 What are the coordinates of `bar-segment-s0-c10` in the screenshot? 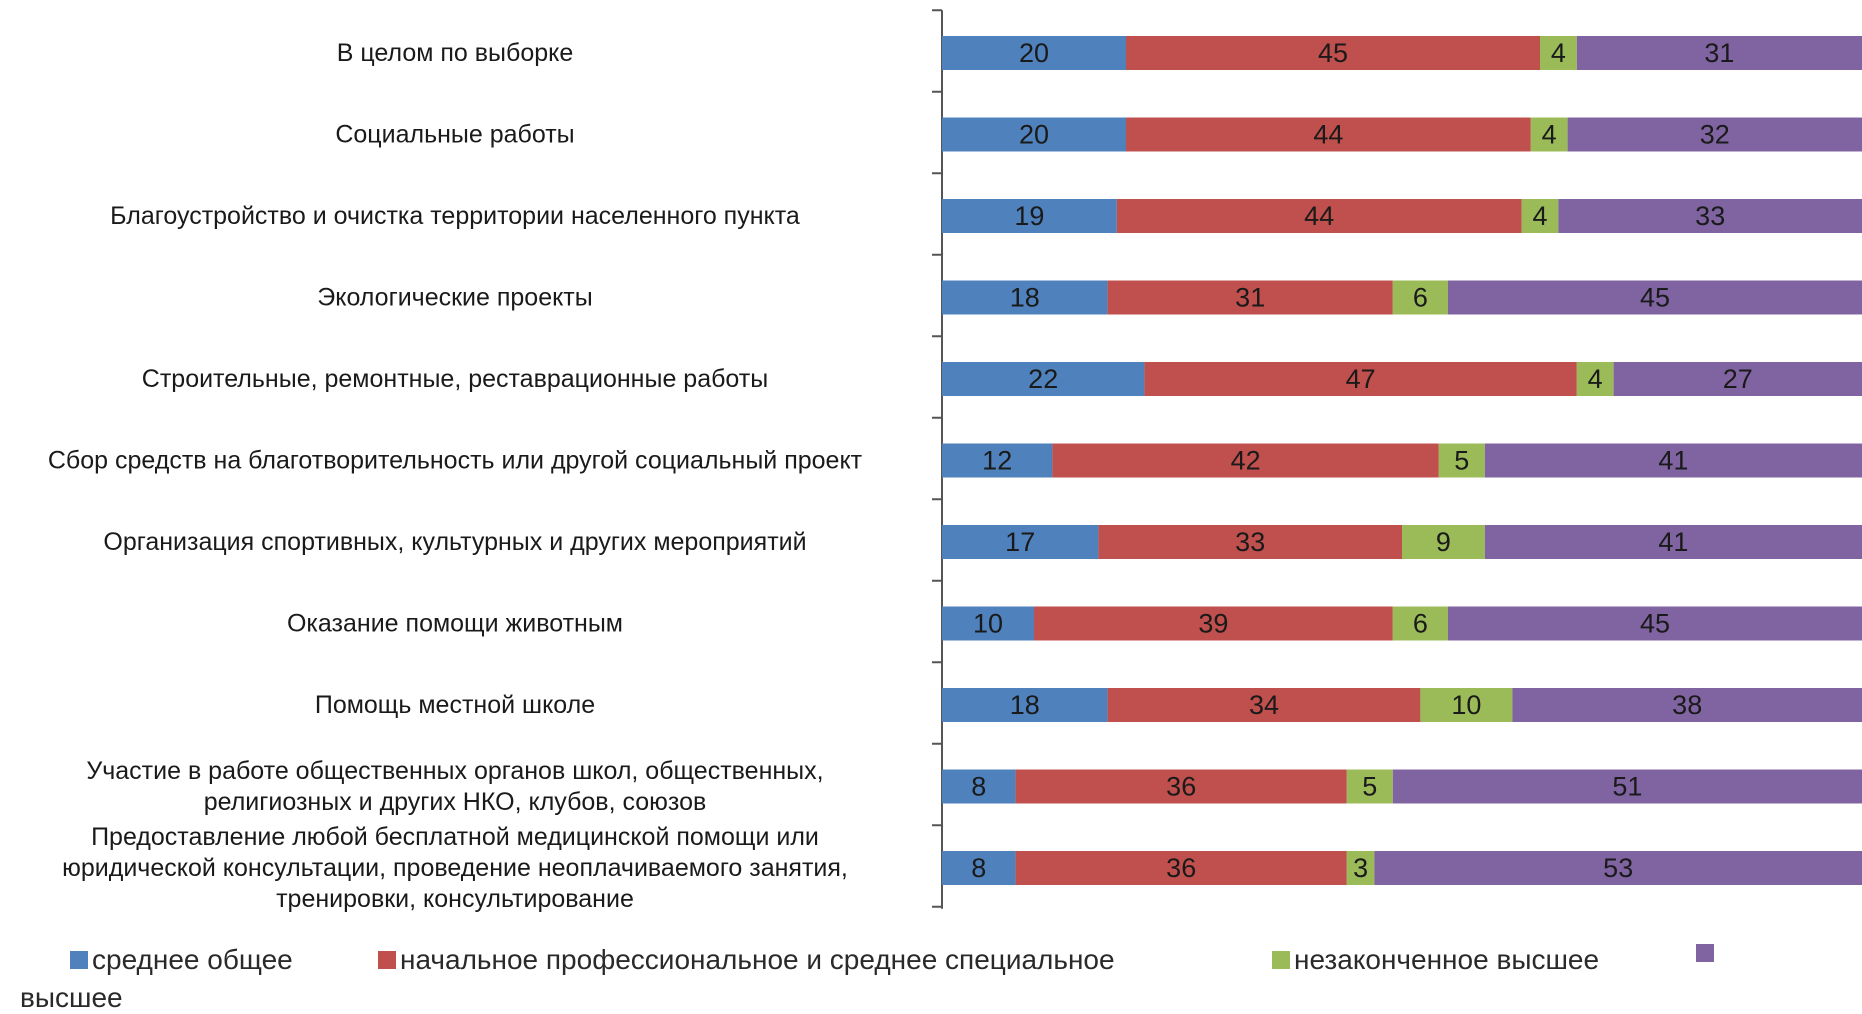 It's located at (979, 868).